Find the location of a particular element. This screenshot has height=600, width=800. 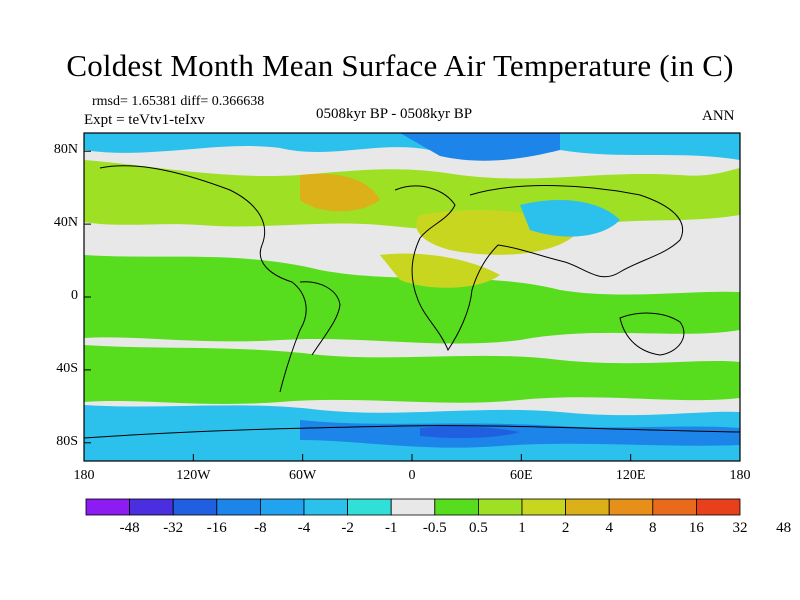

lat-label: 80S is located at coordinates (67, 441).